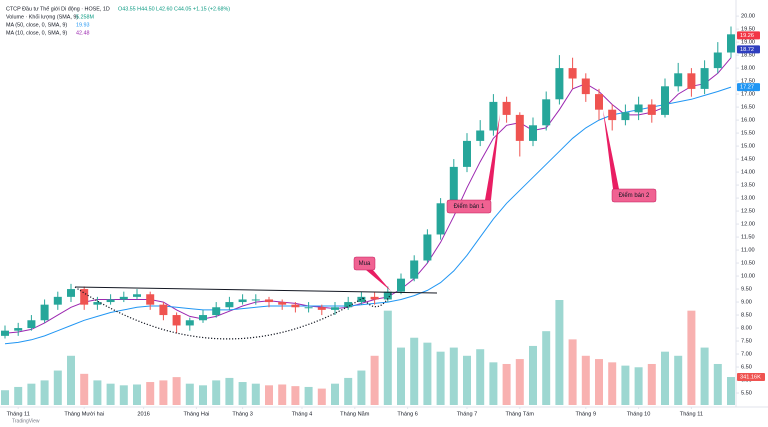 The width and height of the screenshot is (768, 427). I want to click on x-tick-label: Tháng 10, so click(639, 414).